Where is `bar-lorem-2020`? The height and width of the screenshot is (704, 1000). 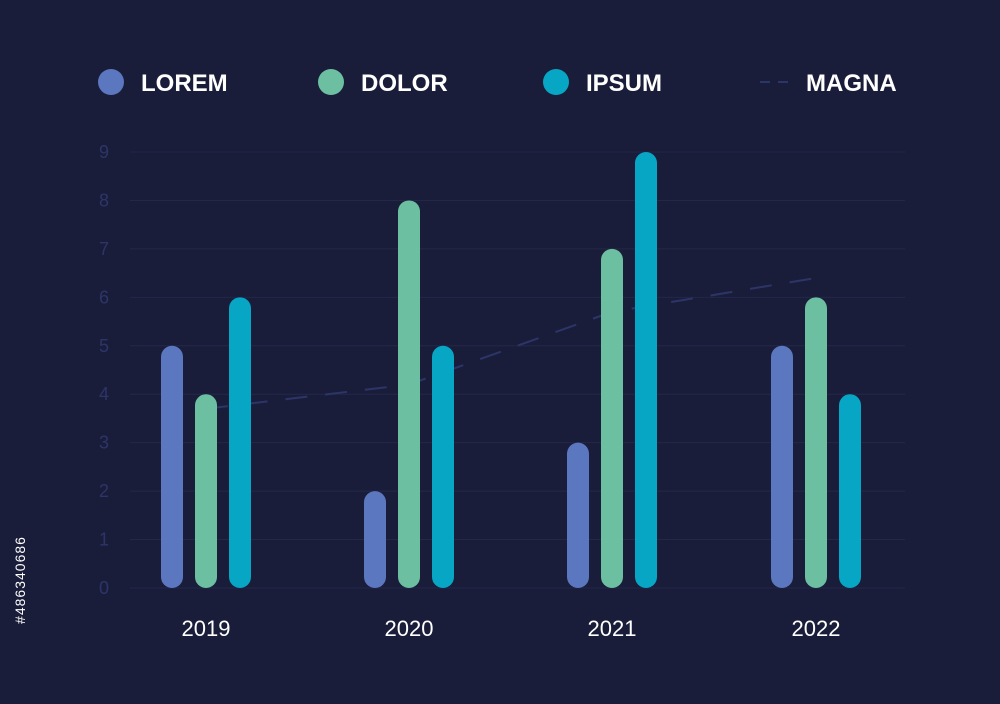 bar-lorem-2020 is located at coordinates (375, 539).